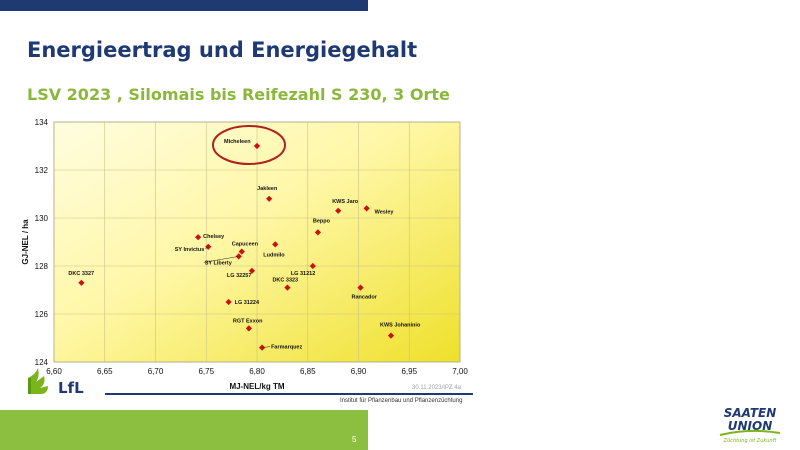 The image size is (800, 450). I want to click on data-point-label: LG 32257, so click(239, 276).